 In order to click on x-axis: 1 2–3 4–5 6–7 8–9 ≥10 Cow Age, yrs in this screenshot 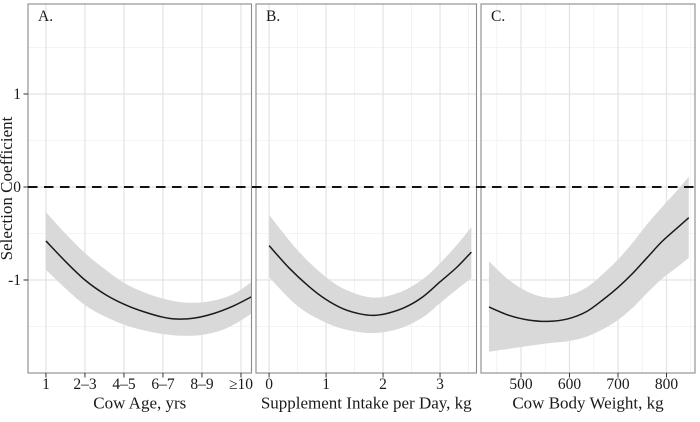, I will do `click(147, 393)`.